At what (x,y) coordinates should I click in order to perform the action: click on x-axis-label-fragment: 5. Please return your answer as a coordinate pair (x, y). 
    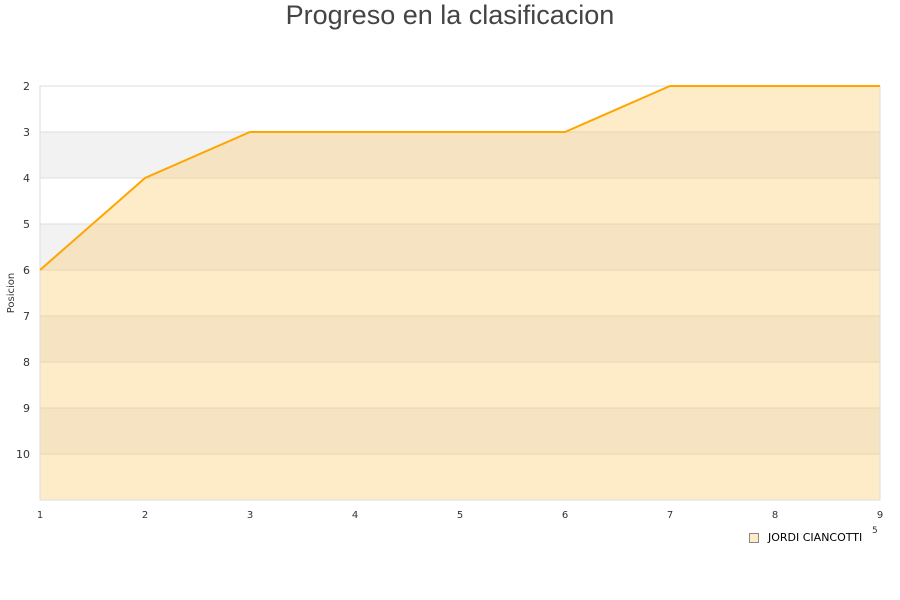
    Looking at the image, I should click on (875, 531).